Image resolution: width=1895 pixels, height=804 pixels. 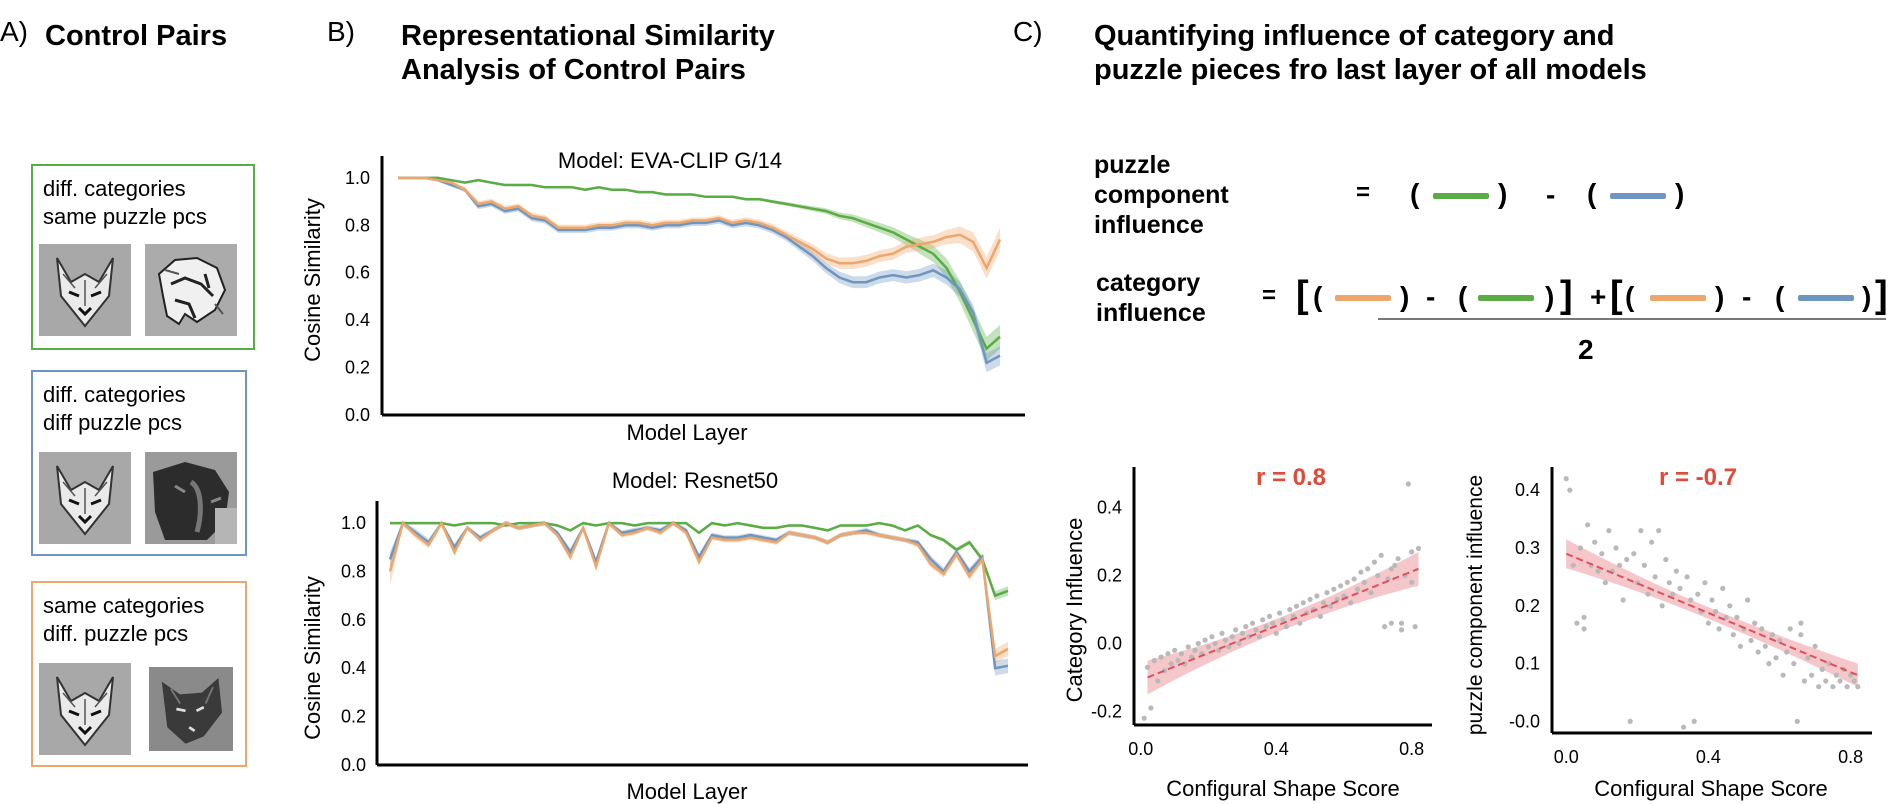 I want to click on panel-a-letter: A), so click(x=14, y=31).